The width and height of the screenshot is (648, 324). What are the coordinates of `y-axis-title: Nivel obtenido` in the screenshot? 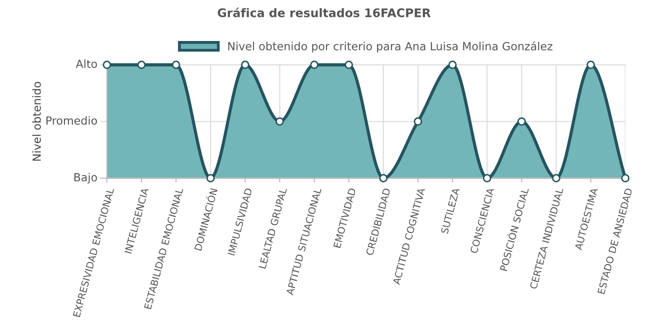 It's located at (36, 121).